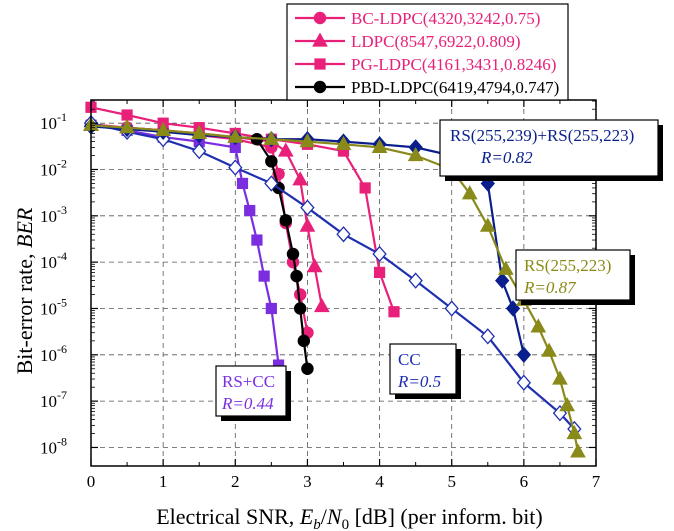 This screenshot has width=674, height=531. What do you see at coordinates (62, 395) in the screenshot?
I see `y-tick-exponent: -7` at bounding box center [62, 395].